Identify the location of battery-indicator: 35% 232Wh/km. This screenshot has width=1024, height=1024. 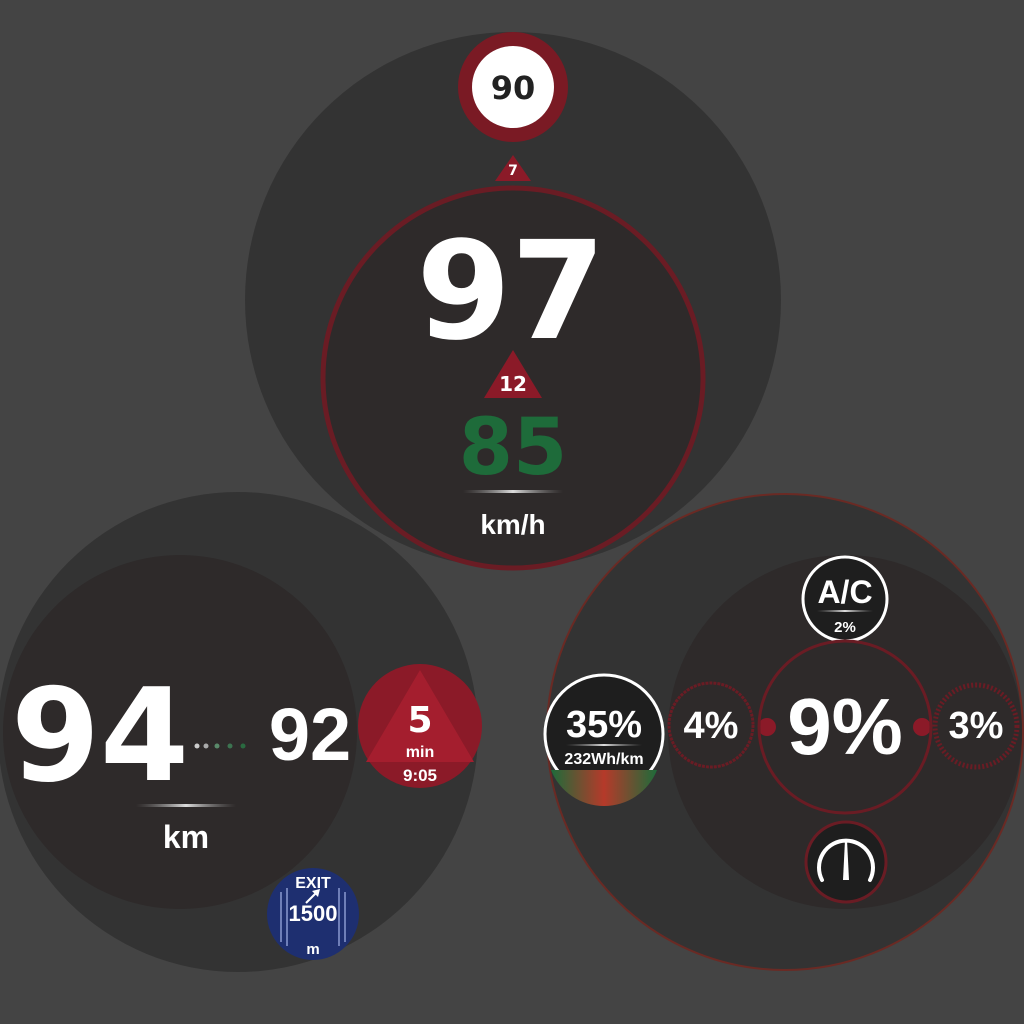
(604, 740).